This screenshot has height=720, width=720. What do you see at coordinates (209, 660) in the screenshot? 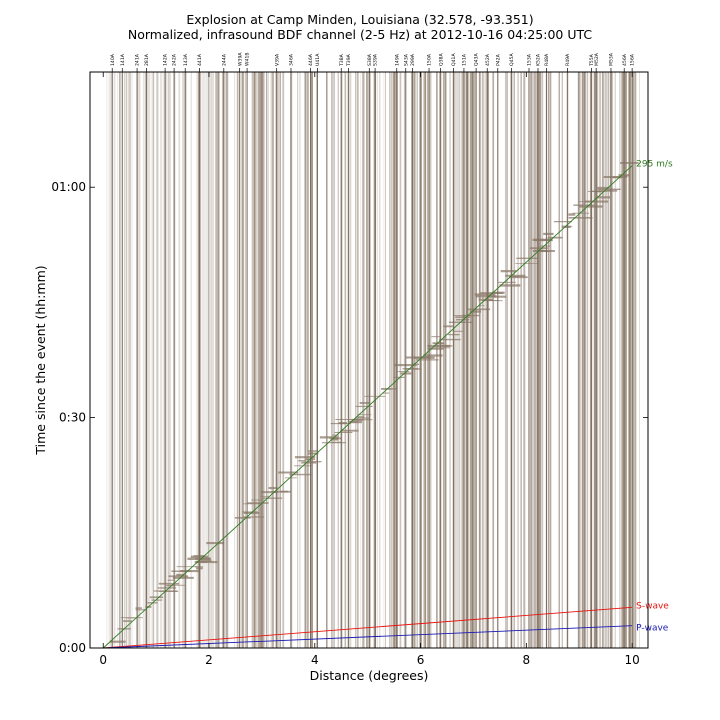
I see `x-tick-label: 2` at bounding box center [209, 660].